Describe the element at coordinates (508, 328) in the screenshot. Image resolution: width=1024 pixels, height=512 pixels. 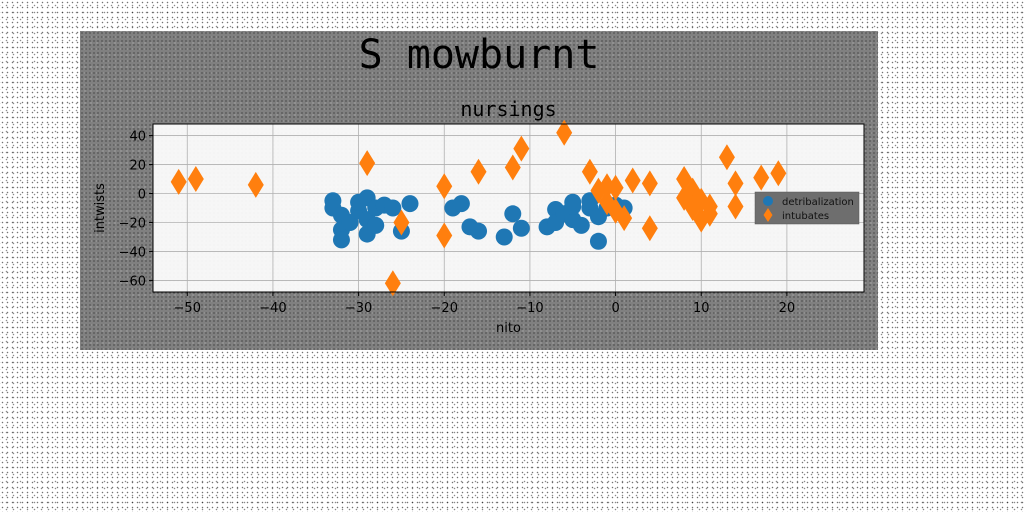
I see `x-axis-label: nito` at that location.